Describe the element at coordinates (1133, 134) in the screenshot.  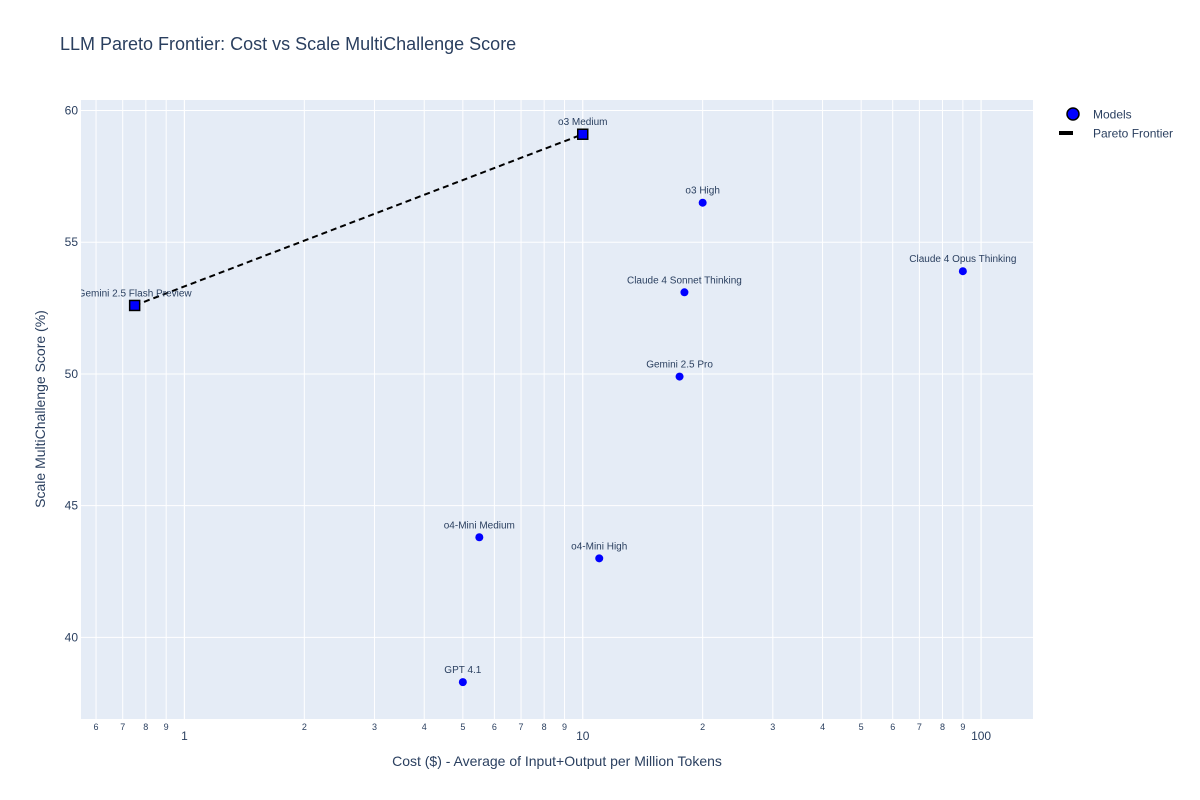
I see `legend-frontier-label: Pareto Frontier` at that location.